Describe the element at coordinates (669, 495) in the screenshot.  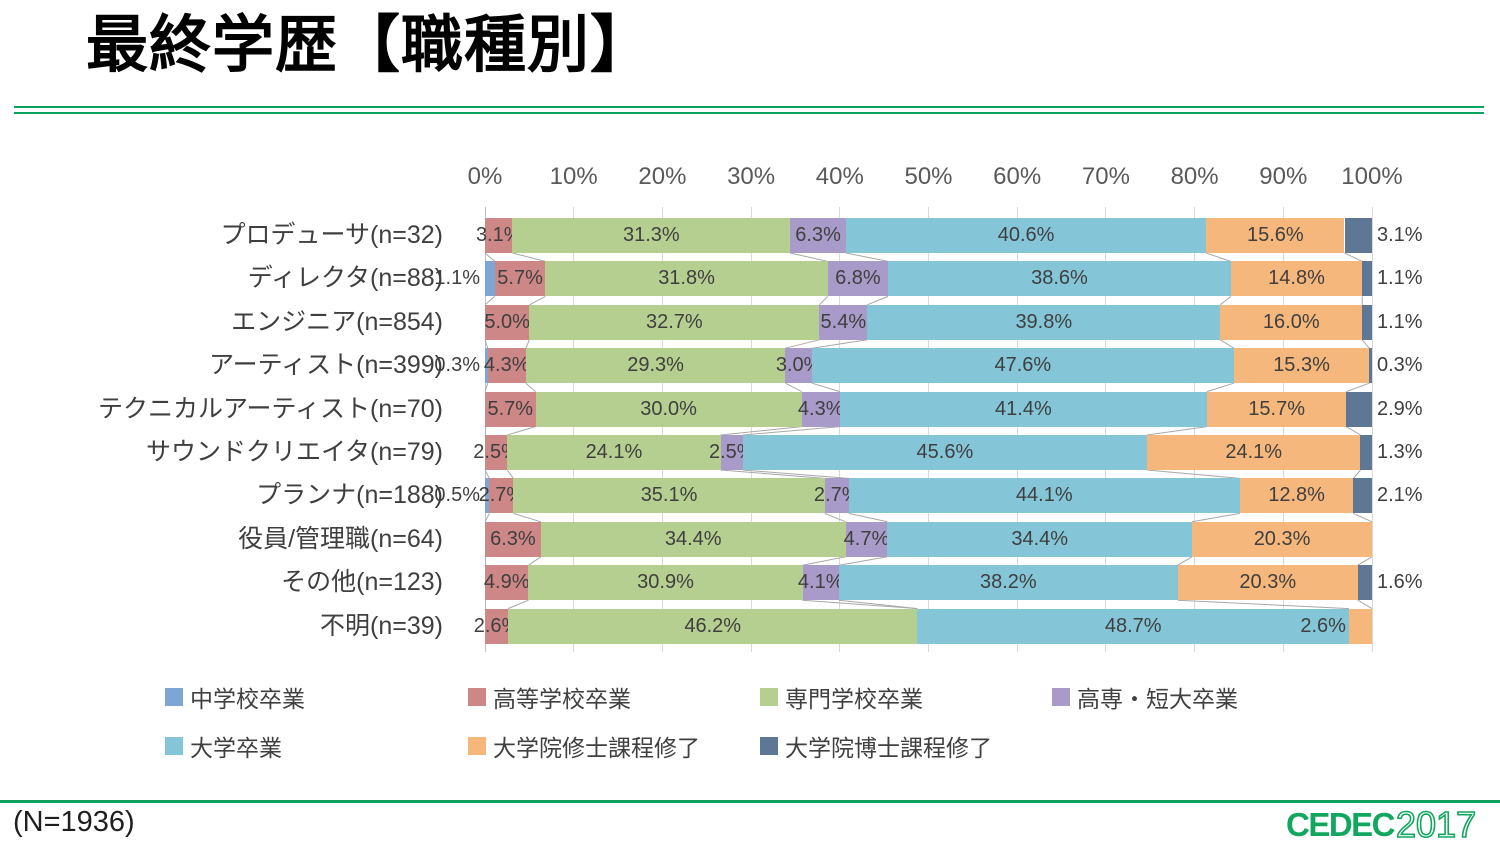
I see `data-label: 35.1%` at that location.